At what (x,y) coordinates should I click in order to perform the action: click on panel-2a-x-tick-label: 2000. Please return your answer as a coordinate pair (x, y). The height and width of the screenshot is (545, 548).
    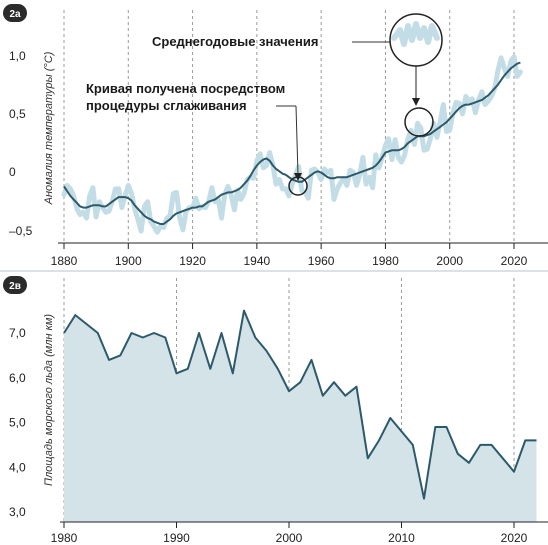
    Looking at the image, I should click on (449, 261).